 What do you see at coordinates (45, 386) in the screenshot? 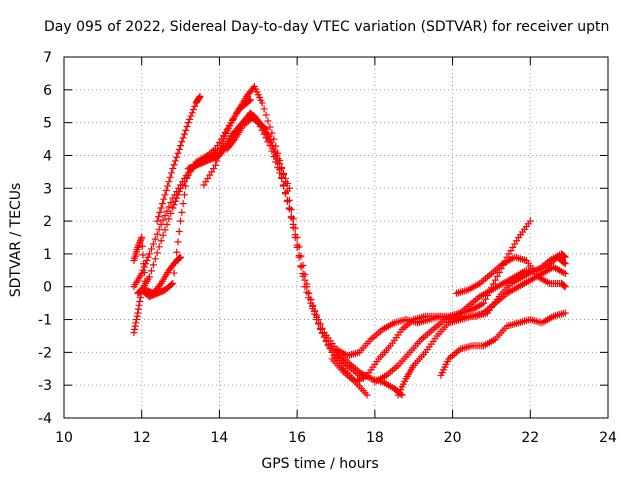
I see `y-tick-label: -3` at bounding box center [45, 386].